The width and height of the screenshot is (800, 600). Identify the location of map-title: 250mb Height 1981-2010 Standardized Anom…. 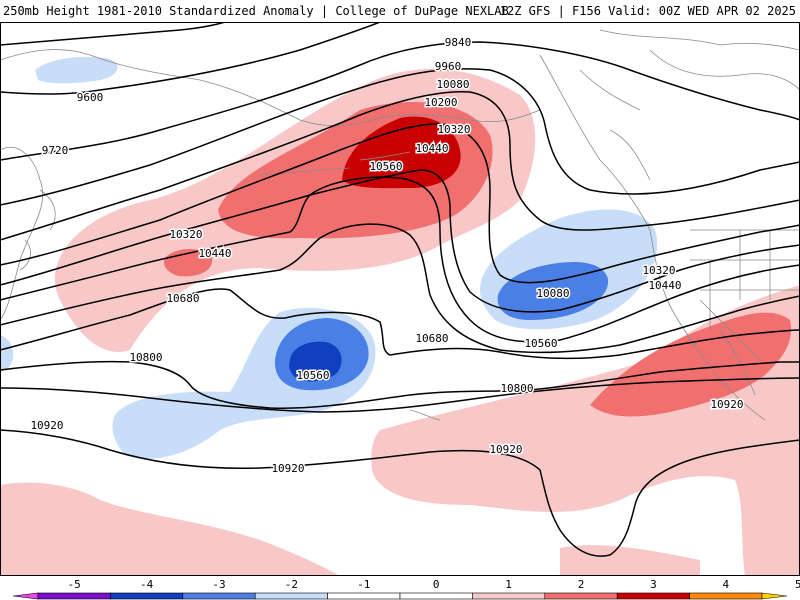
(256, 11).